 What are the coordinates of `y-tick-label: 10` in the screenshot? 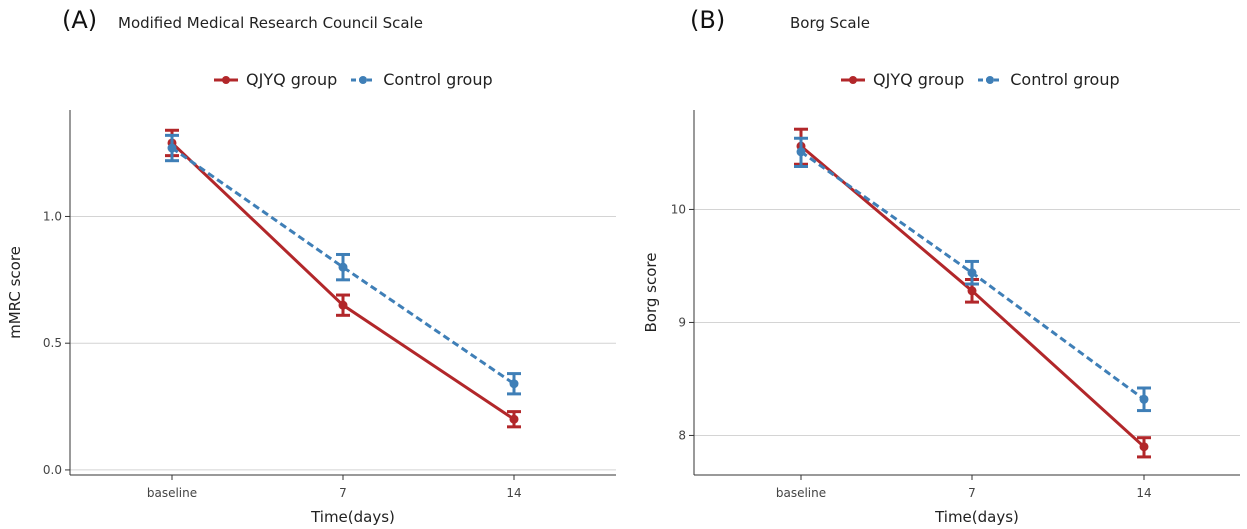 It's located at (678, 209).